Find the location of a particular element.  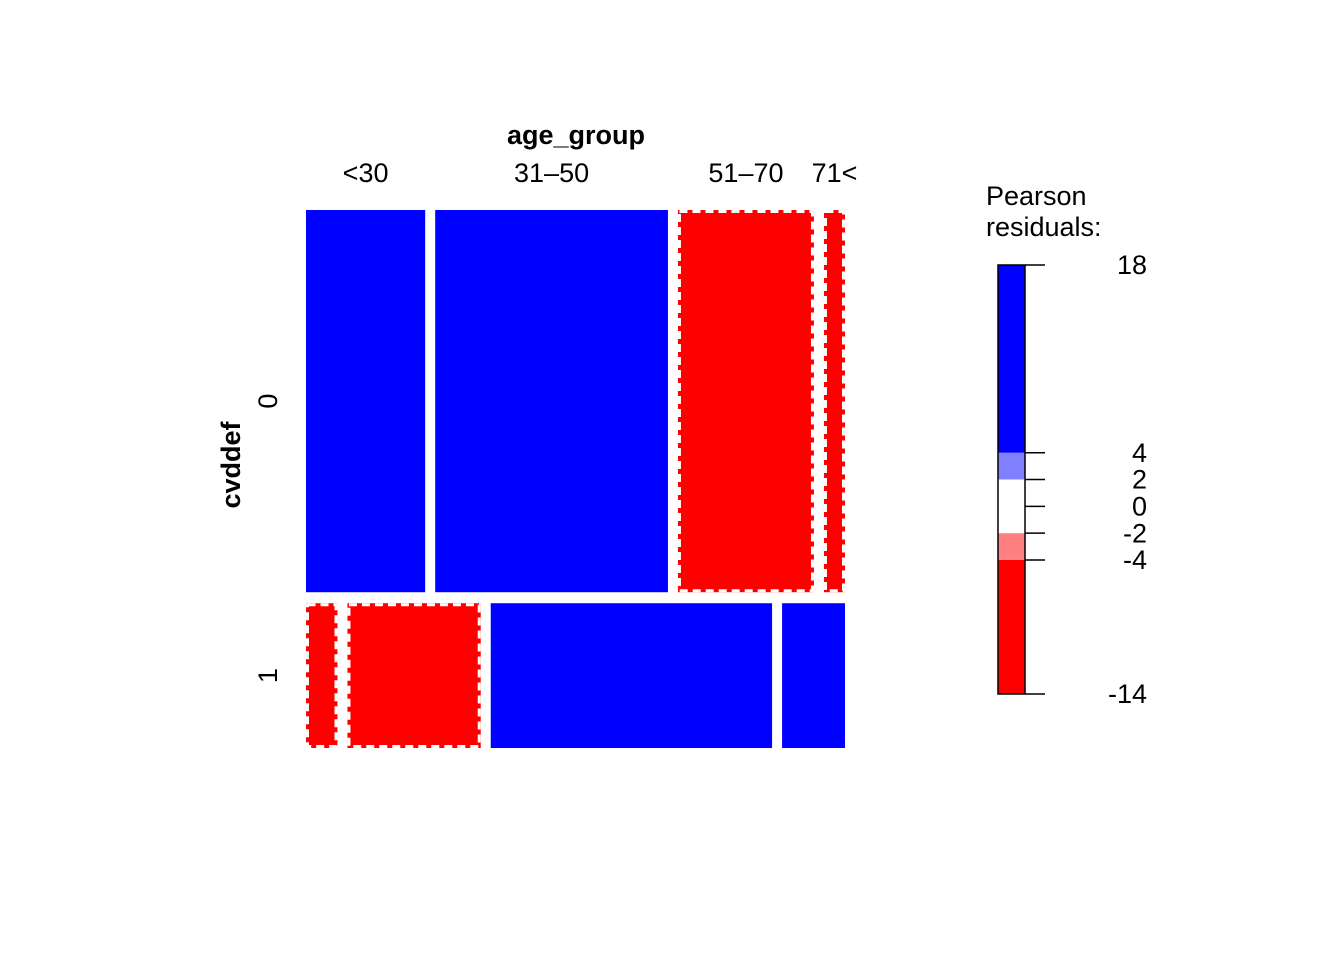

x-tick-label: <30 is located at coordinates (366, 173).